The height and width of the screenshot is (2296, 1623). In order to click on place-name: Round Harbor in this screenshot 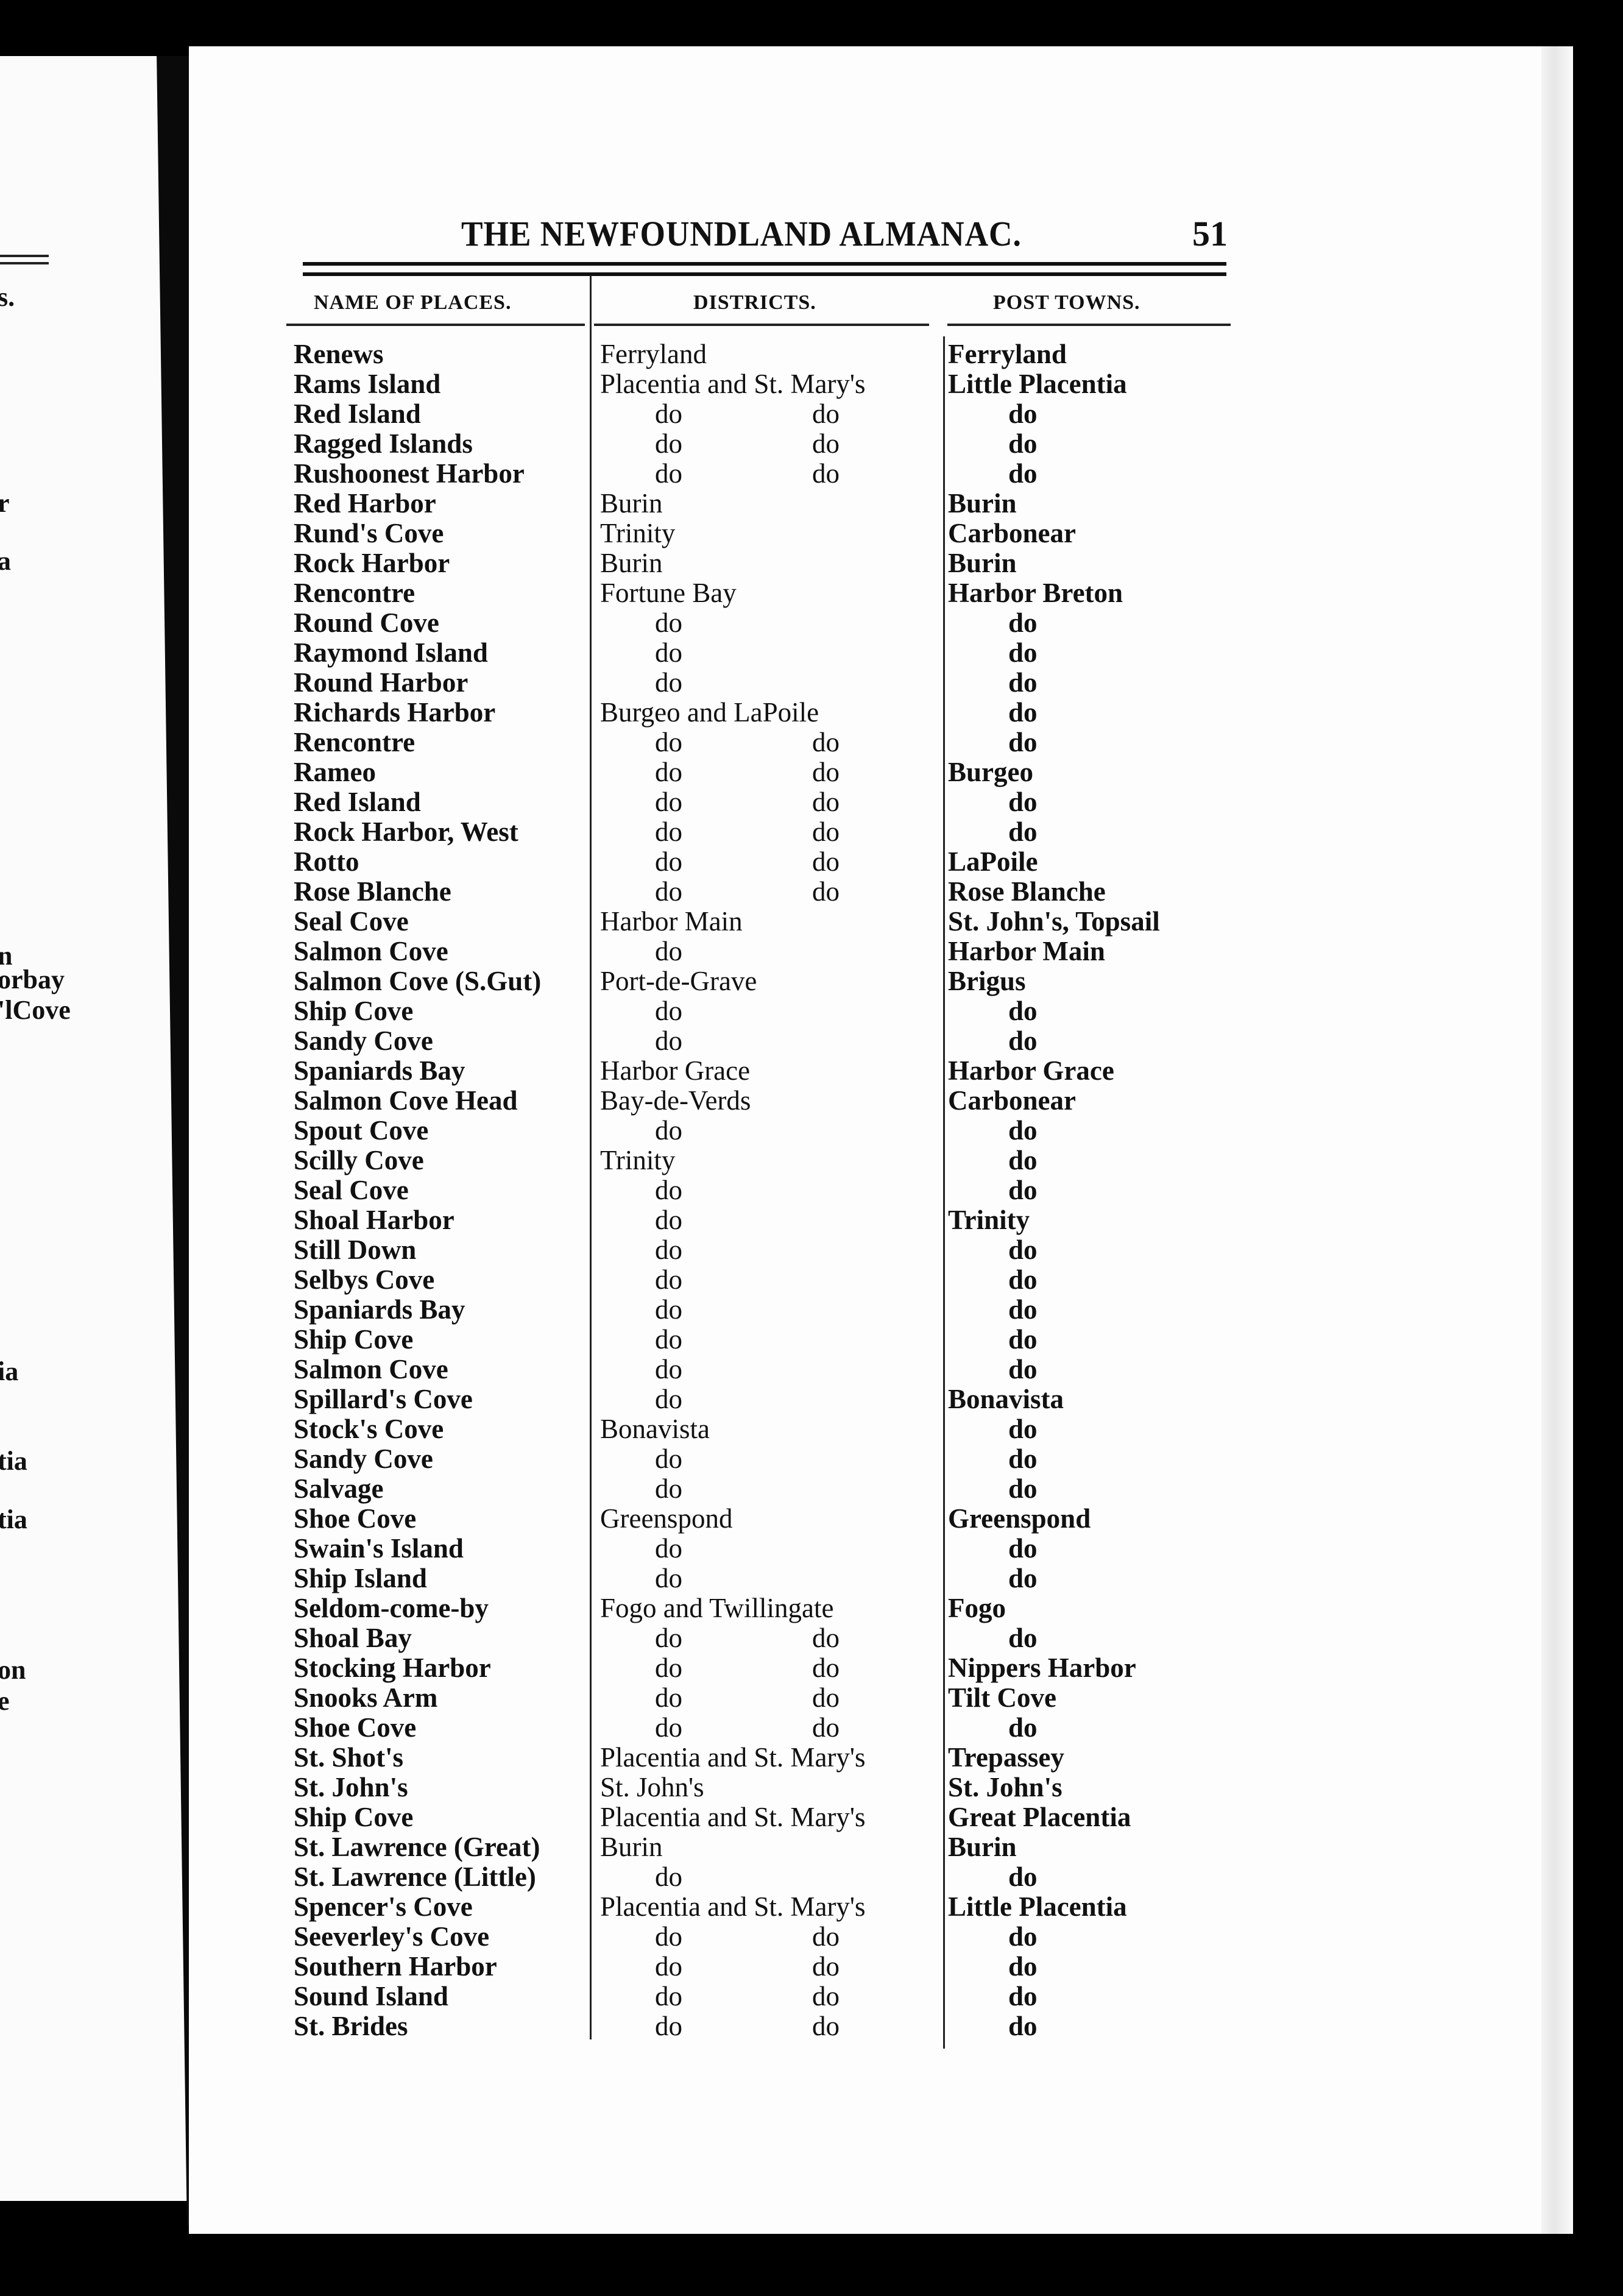, I will do `click(381, 682)`.